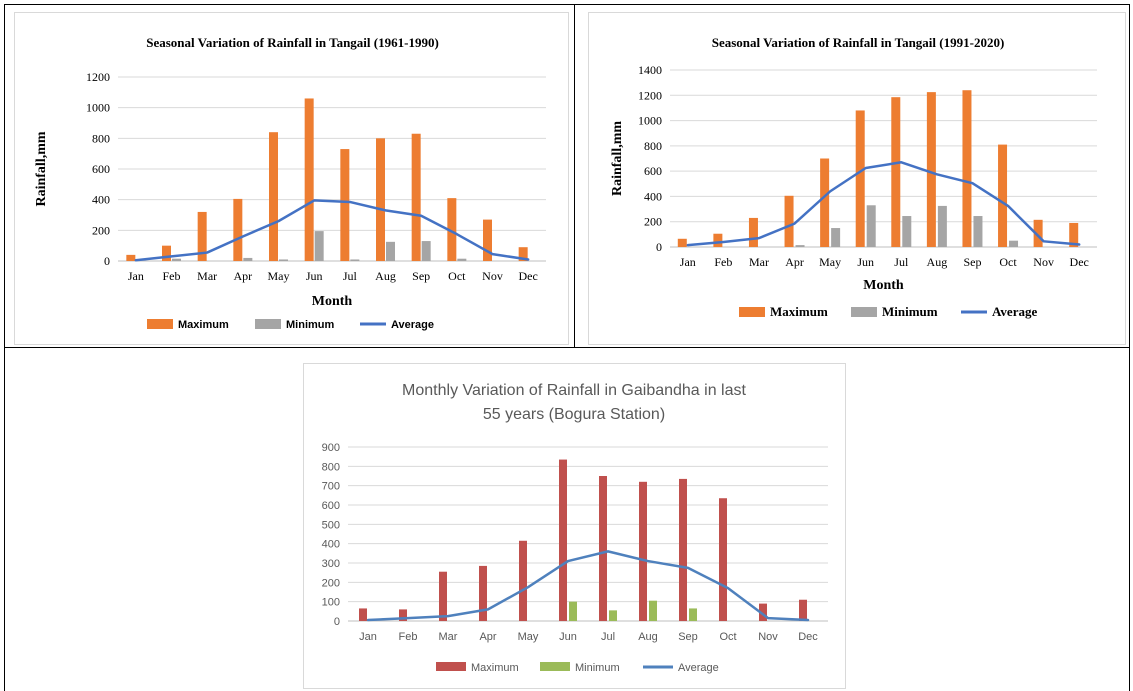 The height and width of the screenshot is (691, 1133). I want to click on legend-swatch-maximum, so click(160, 324).